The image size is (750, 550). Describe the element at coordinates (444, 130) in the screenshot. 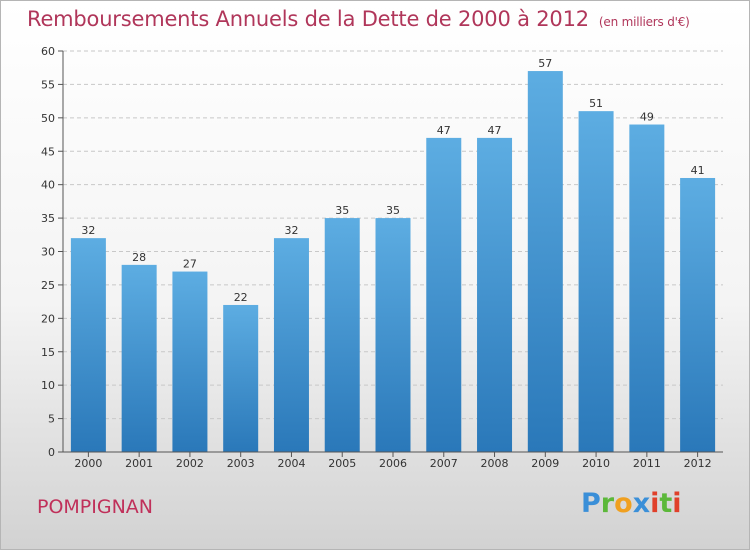

I see `data-label-2007: 47` at that location.